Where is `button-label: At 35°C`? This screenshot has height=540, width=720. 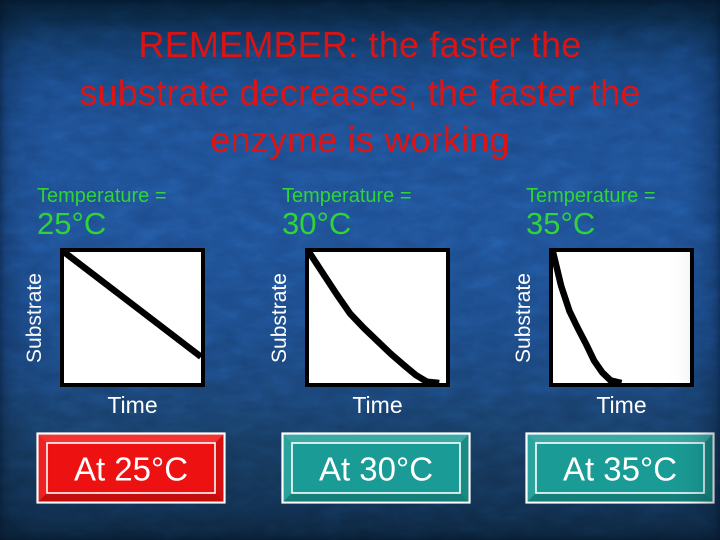
button-label: At 35°C is located at coordinates (620, 469).